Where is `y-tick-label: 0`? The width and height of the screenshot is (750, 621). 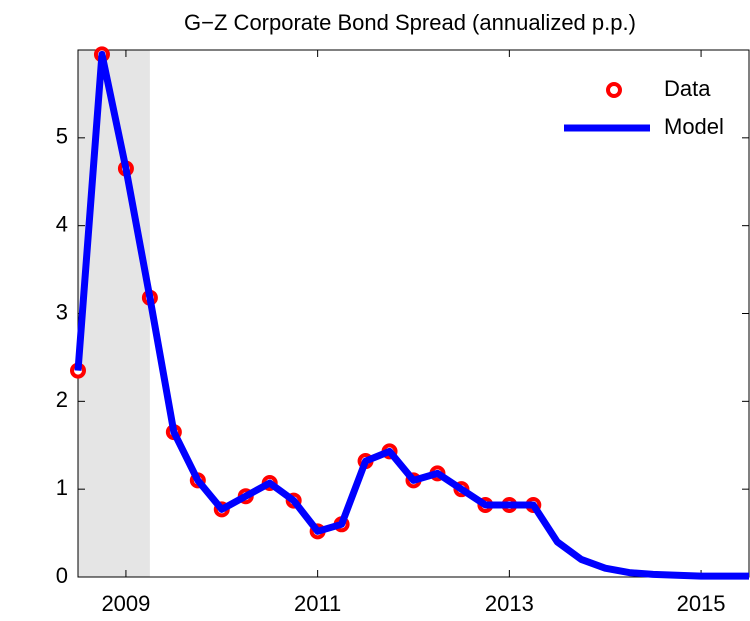 y-tick-label: 0 is located at coordinates (62, 575).